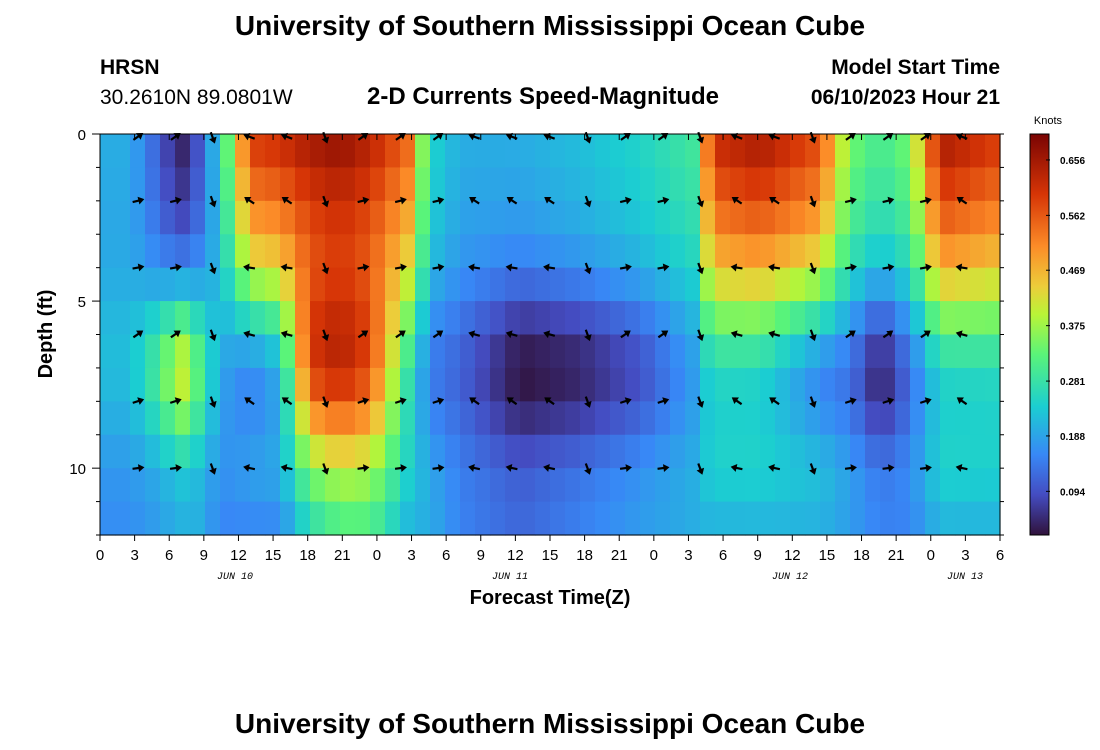 This screenshot has width=1100, height=750. Describe the element at coordinates (790, 577) in the screenshot. I see `date-label: JUN 12` at that location.